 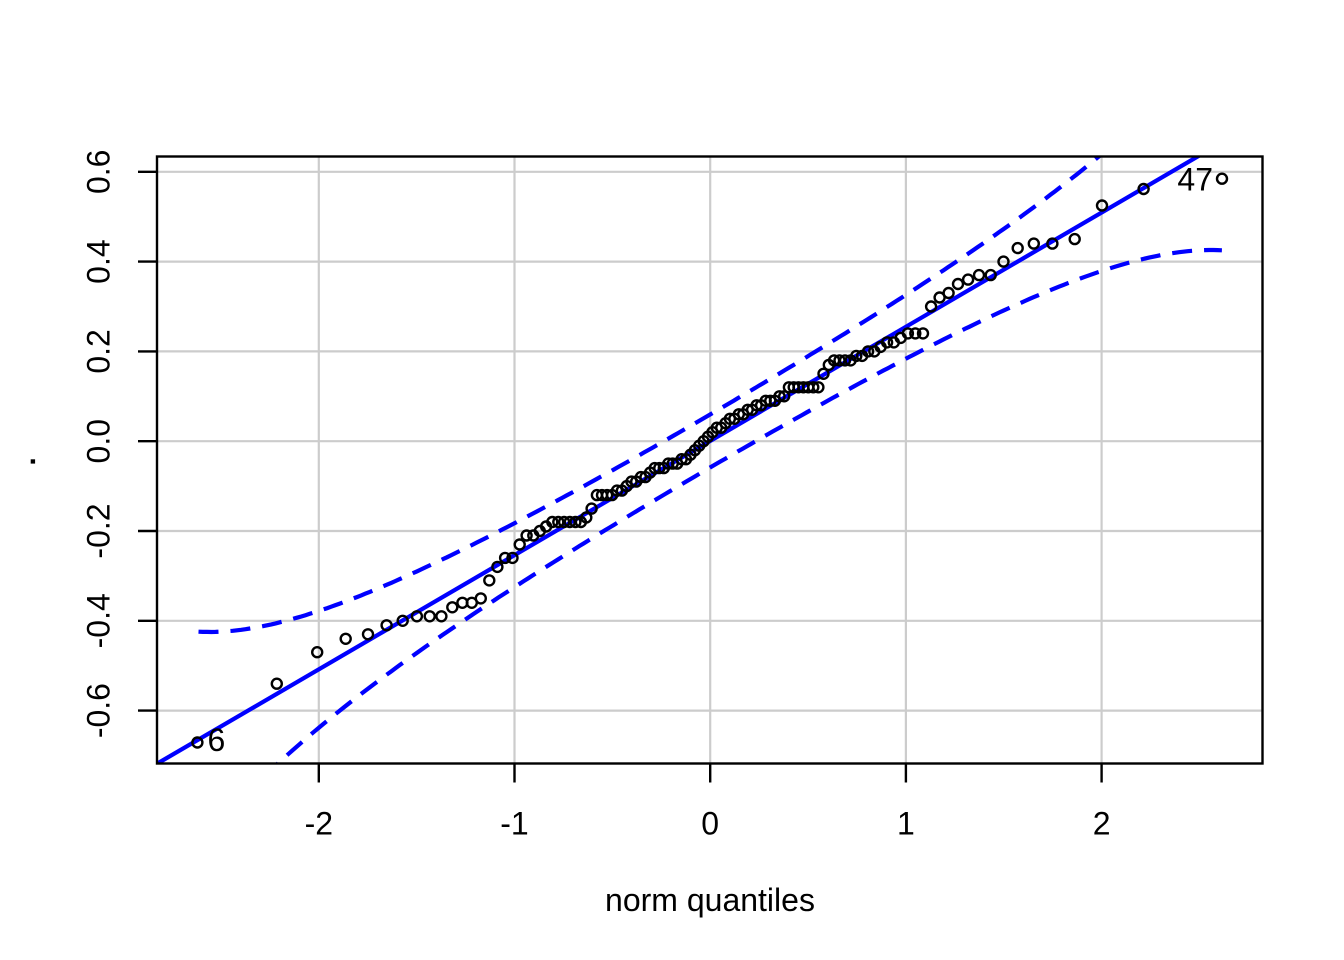 What do you see at coordinates (1102, 824) in the screenshot?
I see `svg-text: 2` at bounding box center [1102, 824].